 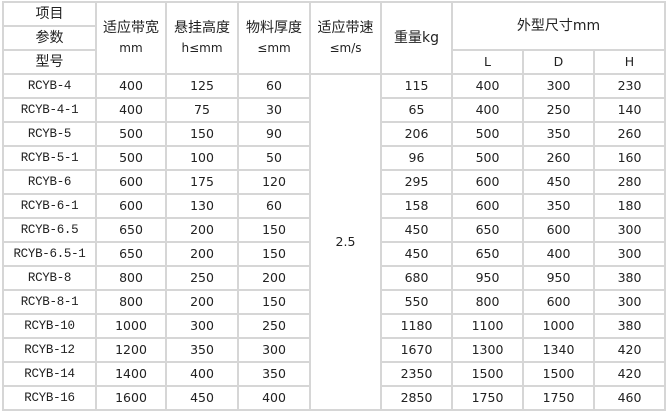 What do you see at coordinates (334, 278) in the screenshot?
I see `table-row: RCYB-8 800 250 200 680 950 950 380` at bounding box center [334, 278].